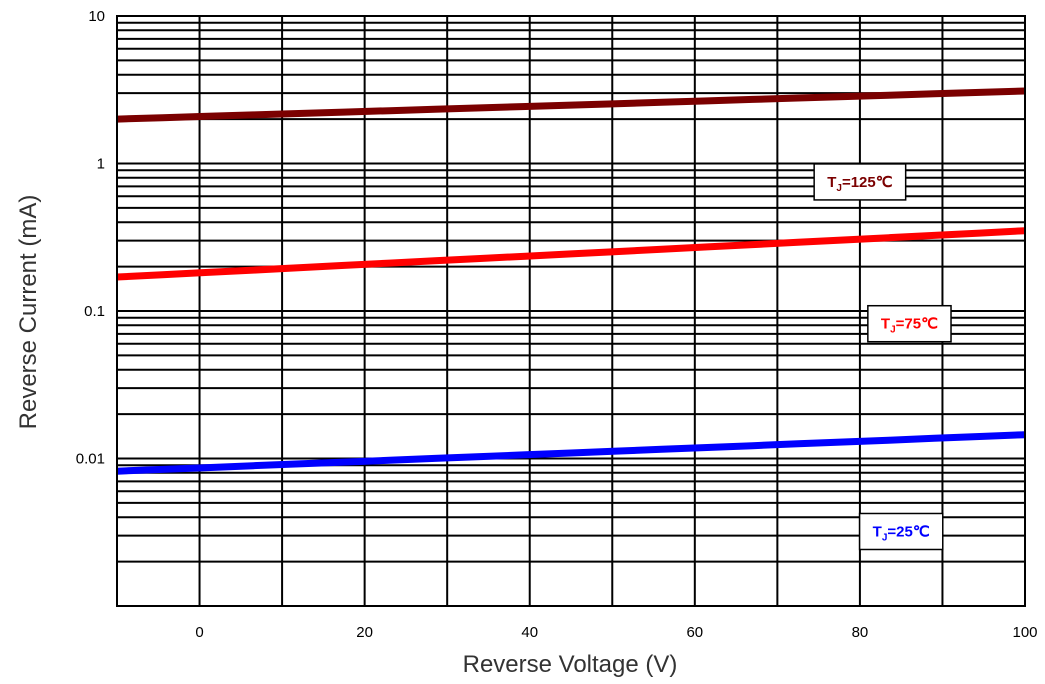  What do you see at coordinates (90, 459) in the screenshot?
I see `y-tick-label: 0.01` at bounding box center [90, 459].